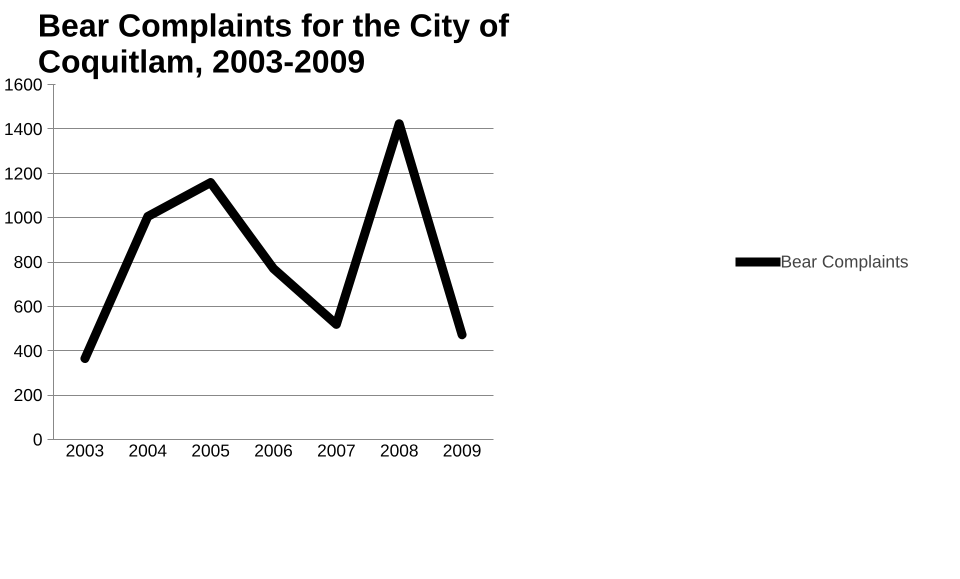 The image size is (960, 579). I want to click on y-tick-label: 1400, so click(23, 128).